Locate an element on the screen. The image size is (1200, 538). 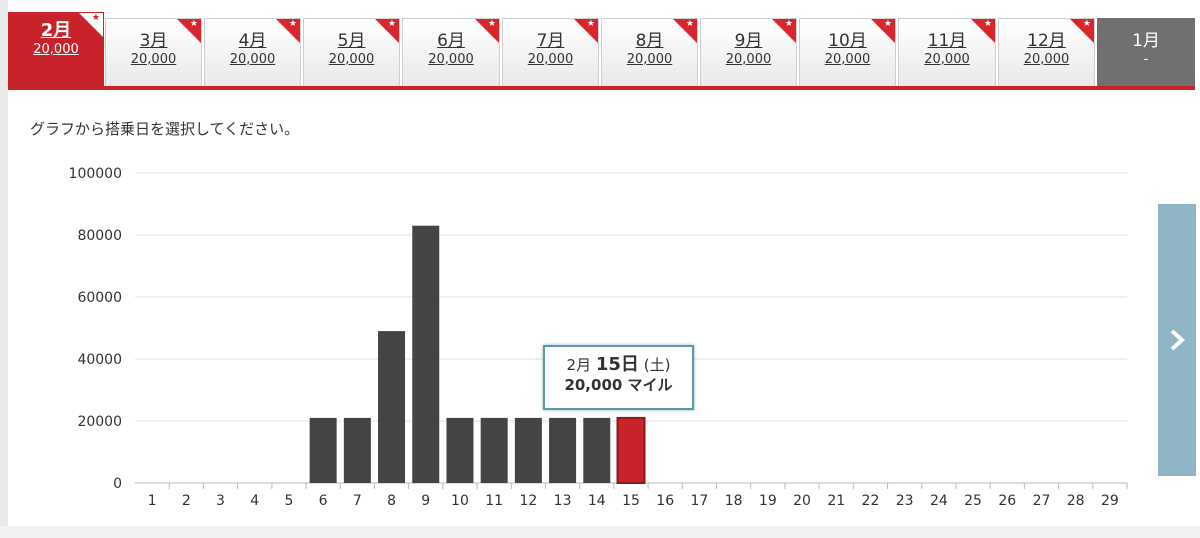
tab-month-9: 10月 20,000 ★ is located at coordinates (847, 53).